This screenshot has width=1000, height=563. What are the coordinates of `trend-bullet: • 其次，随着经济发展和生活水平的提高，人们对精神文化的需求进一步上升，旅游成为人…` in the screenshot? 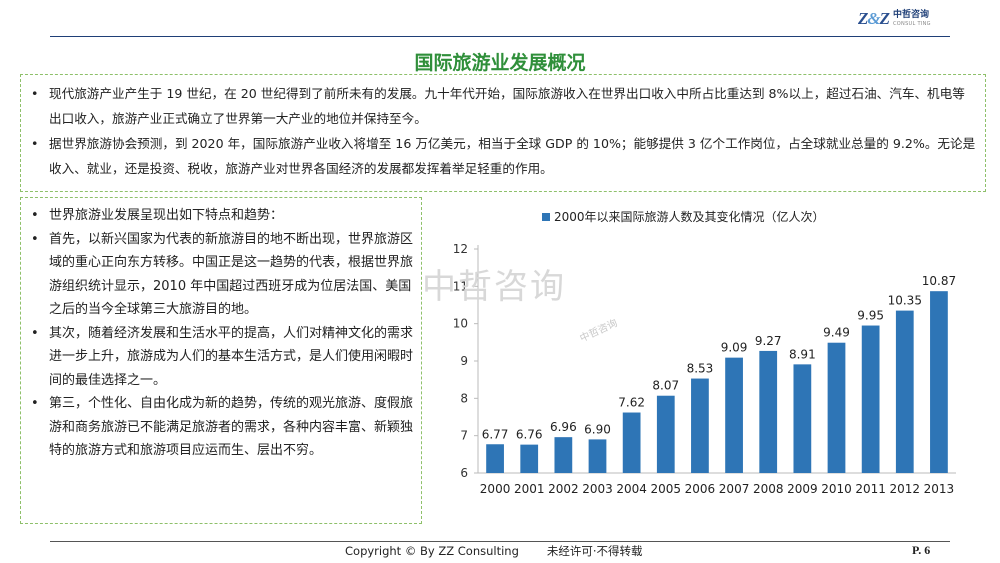 It's located at (222, 357).